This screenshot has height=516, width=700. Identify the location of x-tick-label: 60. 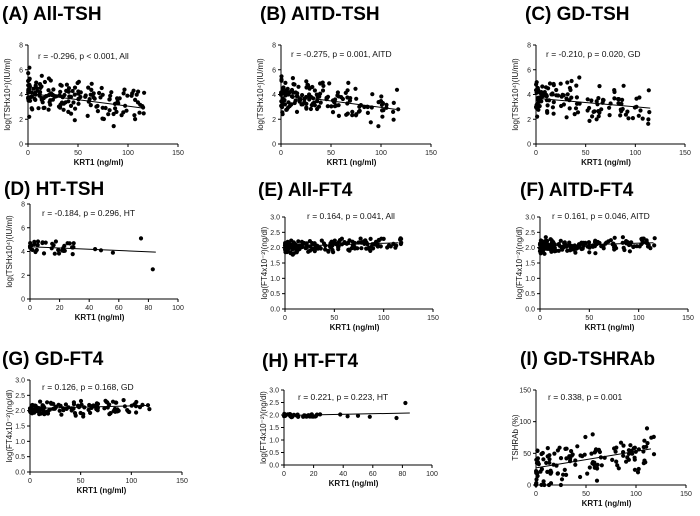
(373, 474).